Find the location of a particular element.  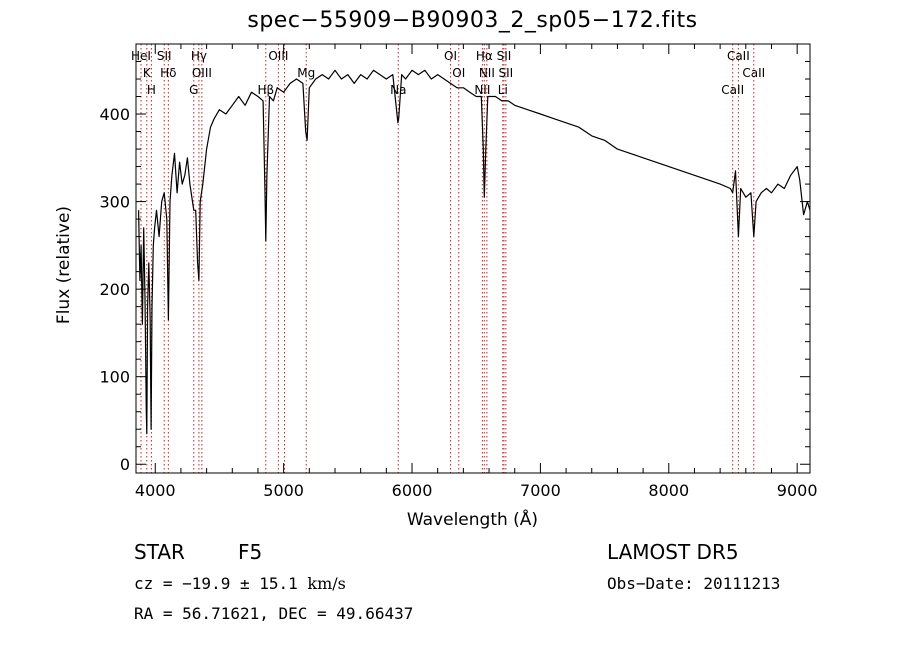

x-tick-label: 5000 is located at coordinates (283, 490).